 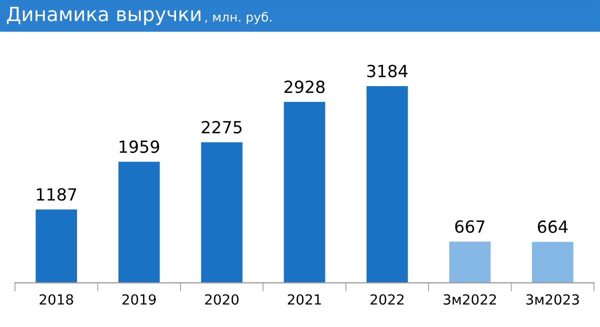 What do you see at coordinates (140, 147) in the screenshot?
I see `data-label: 1959` at bounding box center [140, 147].